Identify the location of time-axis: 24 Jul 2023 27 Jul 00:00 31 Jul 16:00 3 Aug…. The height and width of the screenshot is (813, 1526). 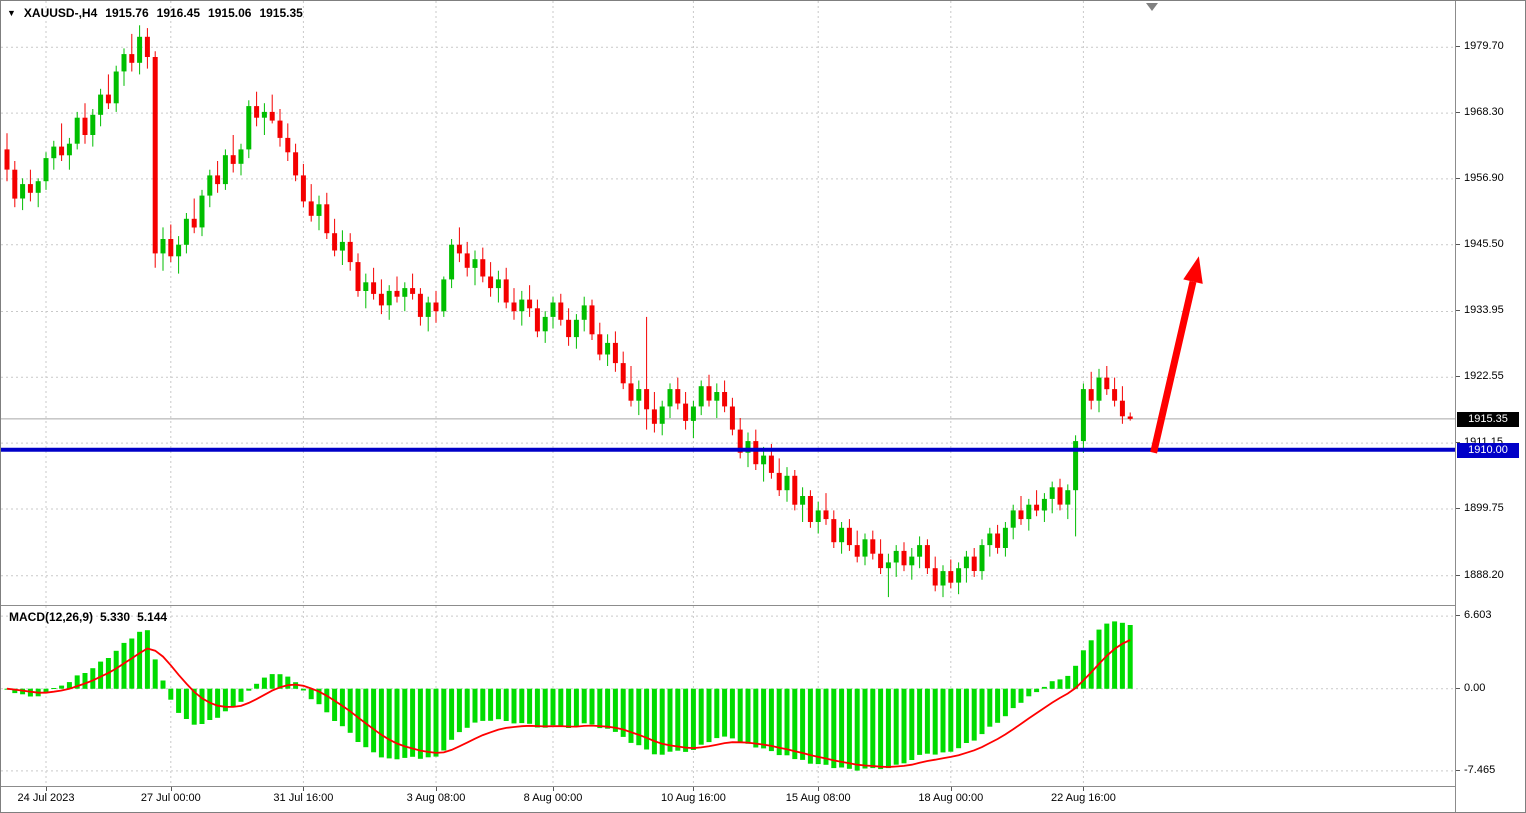
(728, 799).